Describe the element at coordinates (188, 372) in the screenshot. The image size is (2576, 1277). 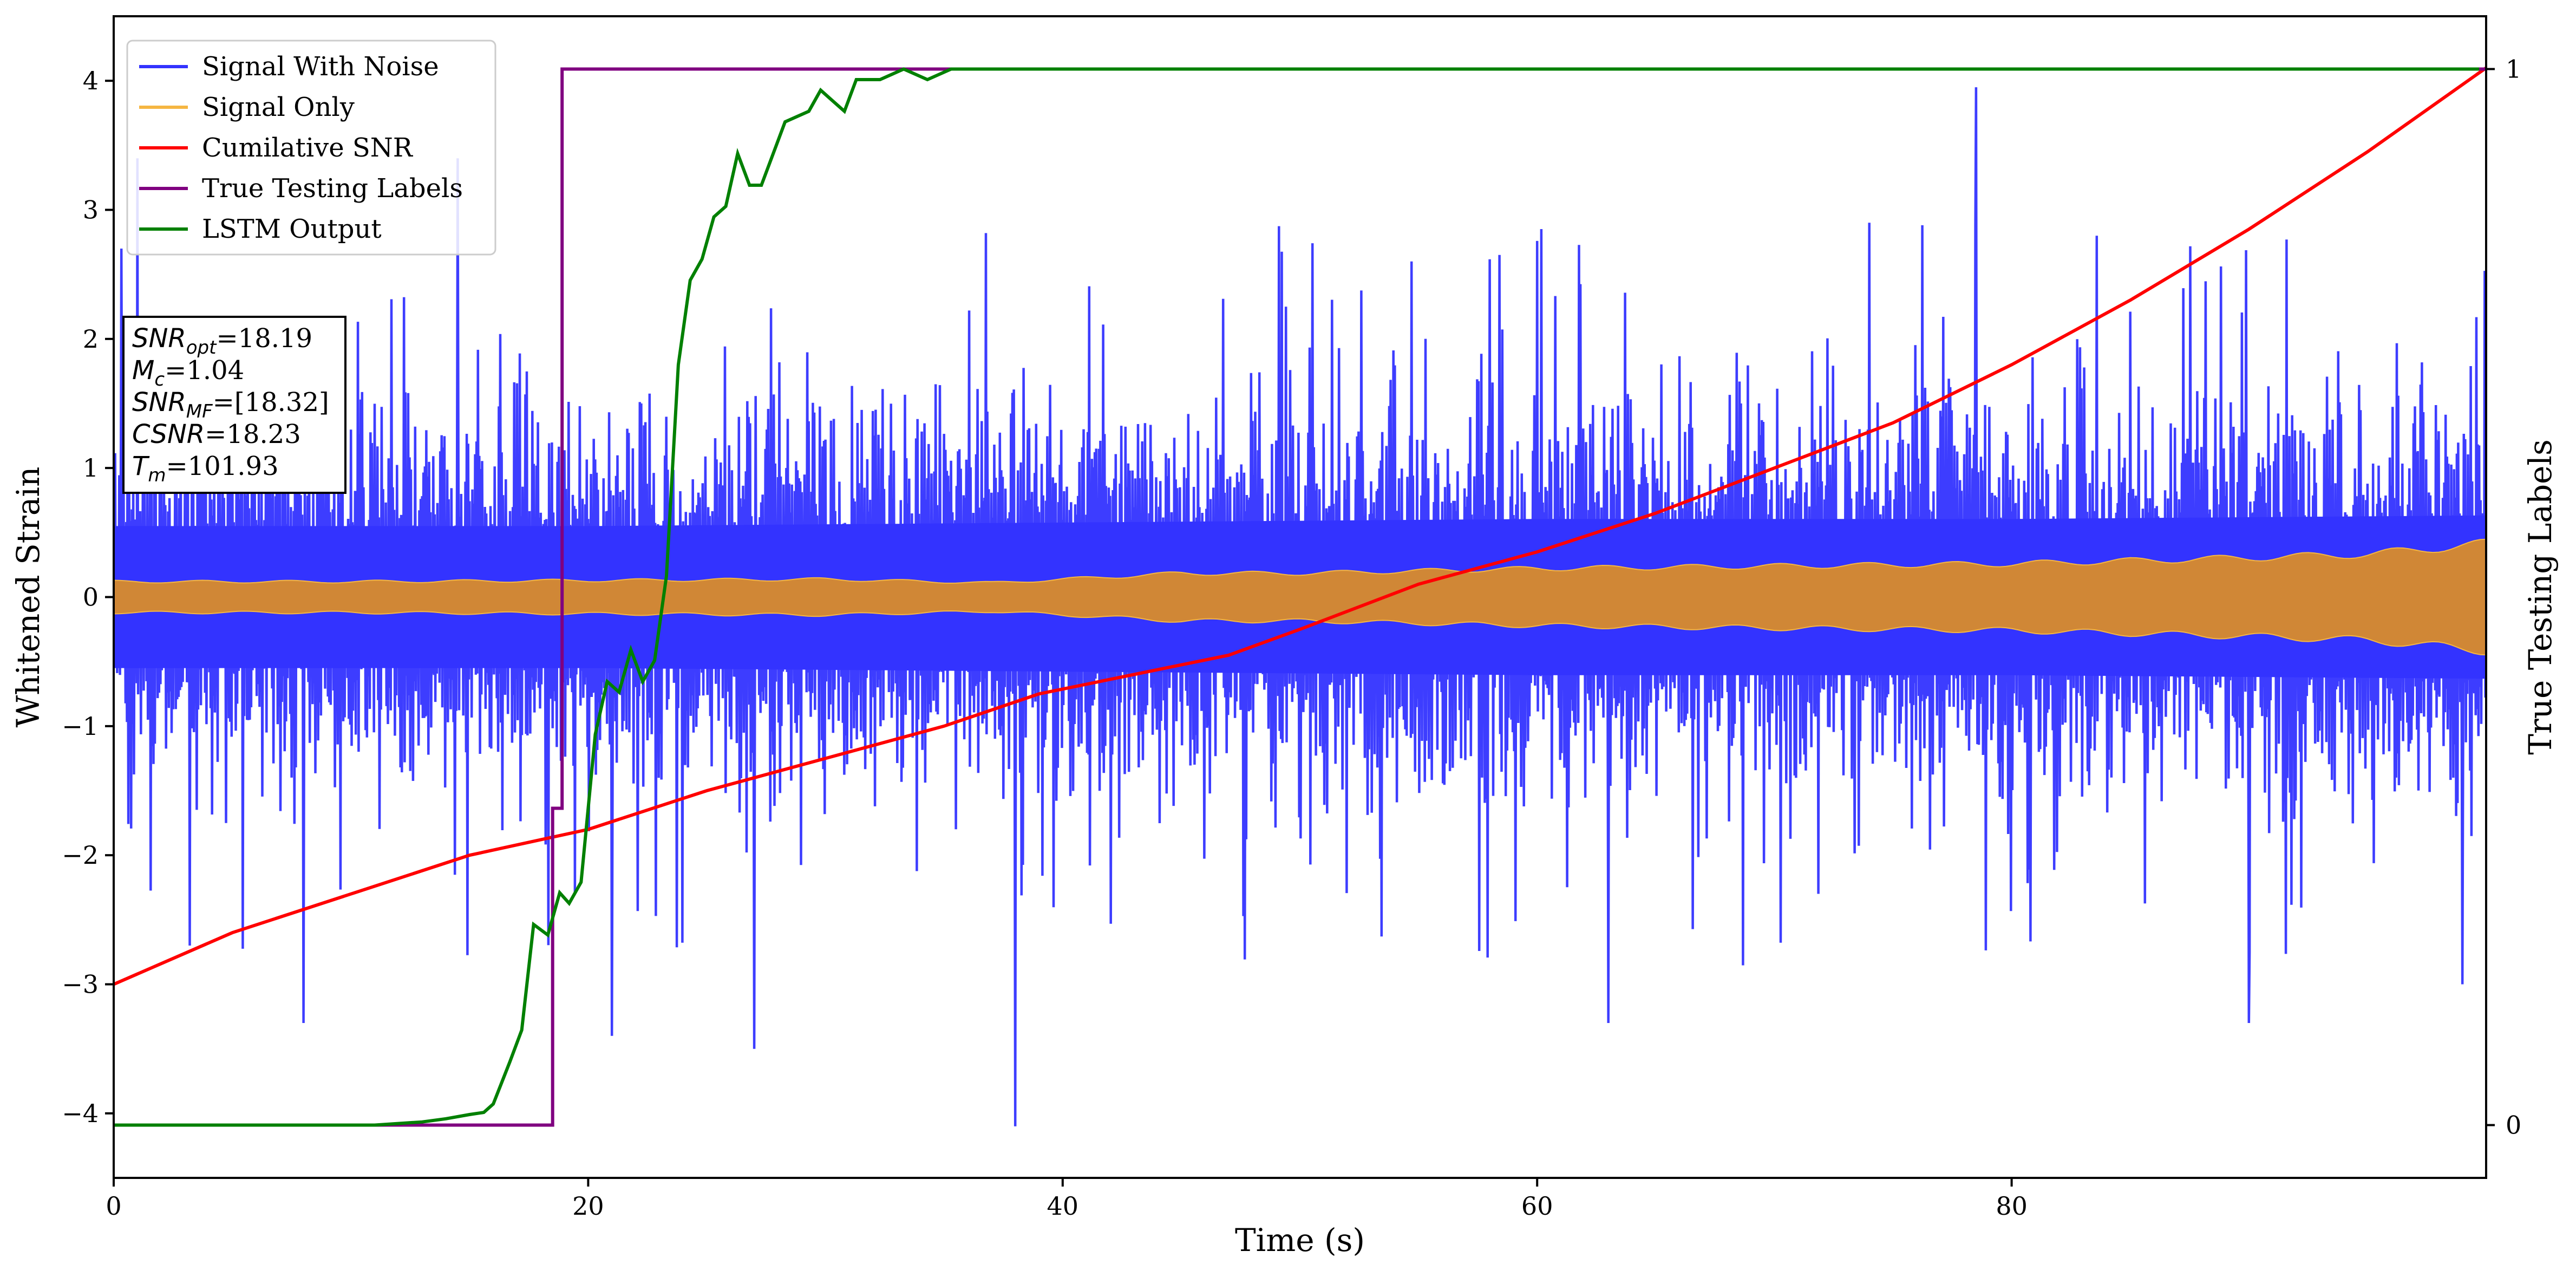
I see `annotation-line: Mc=1.04` at that location.